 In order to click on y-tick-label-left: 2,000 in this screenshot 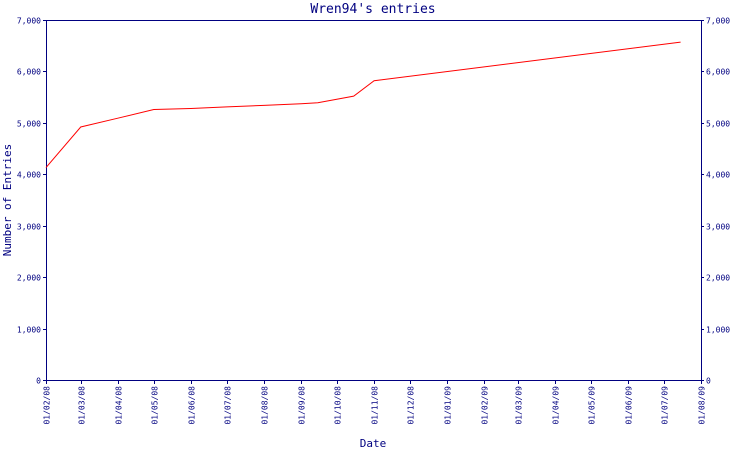, I will do `click(29, 278)`.